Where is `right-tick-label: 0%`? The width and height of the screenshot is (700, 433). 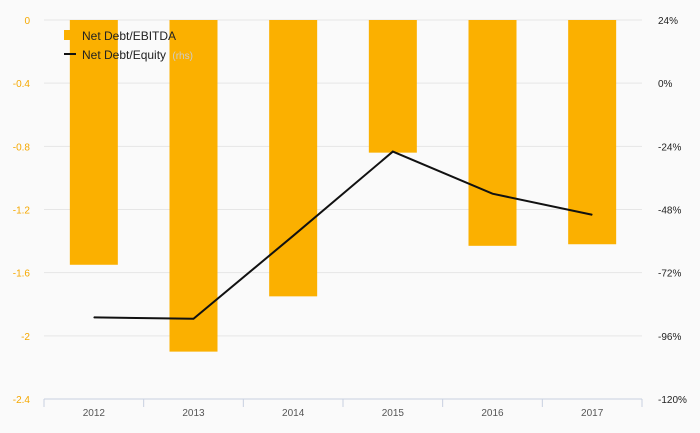 right-tick-label: 0% is located at coordinates (665, 84).